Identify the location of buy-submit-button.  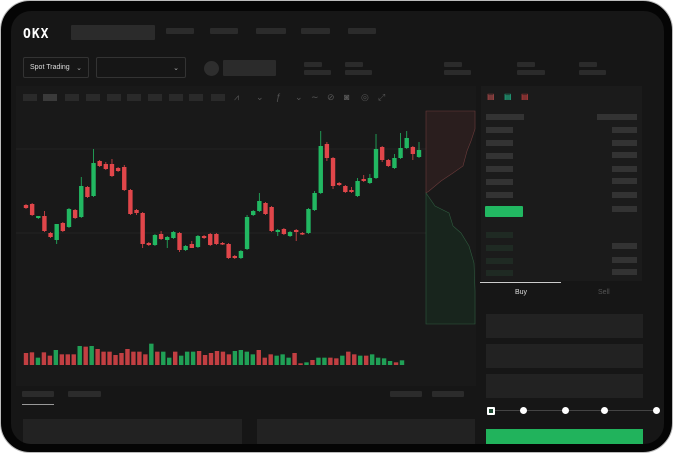
(564, 436).